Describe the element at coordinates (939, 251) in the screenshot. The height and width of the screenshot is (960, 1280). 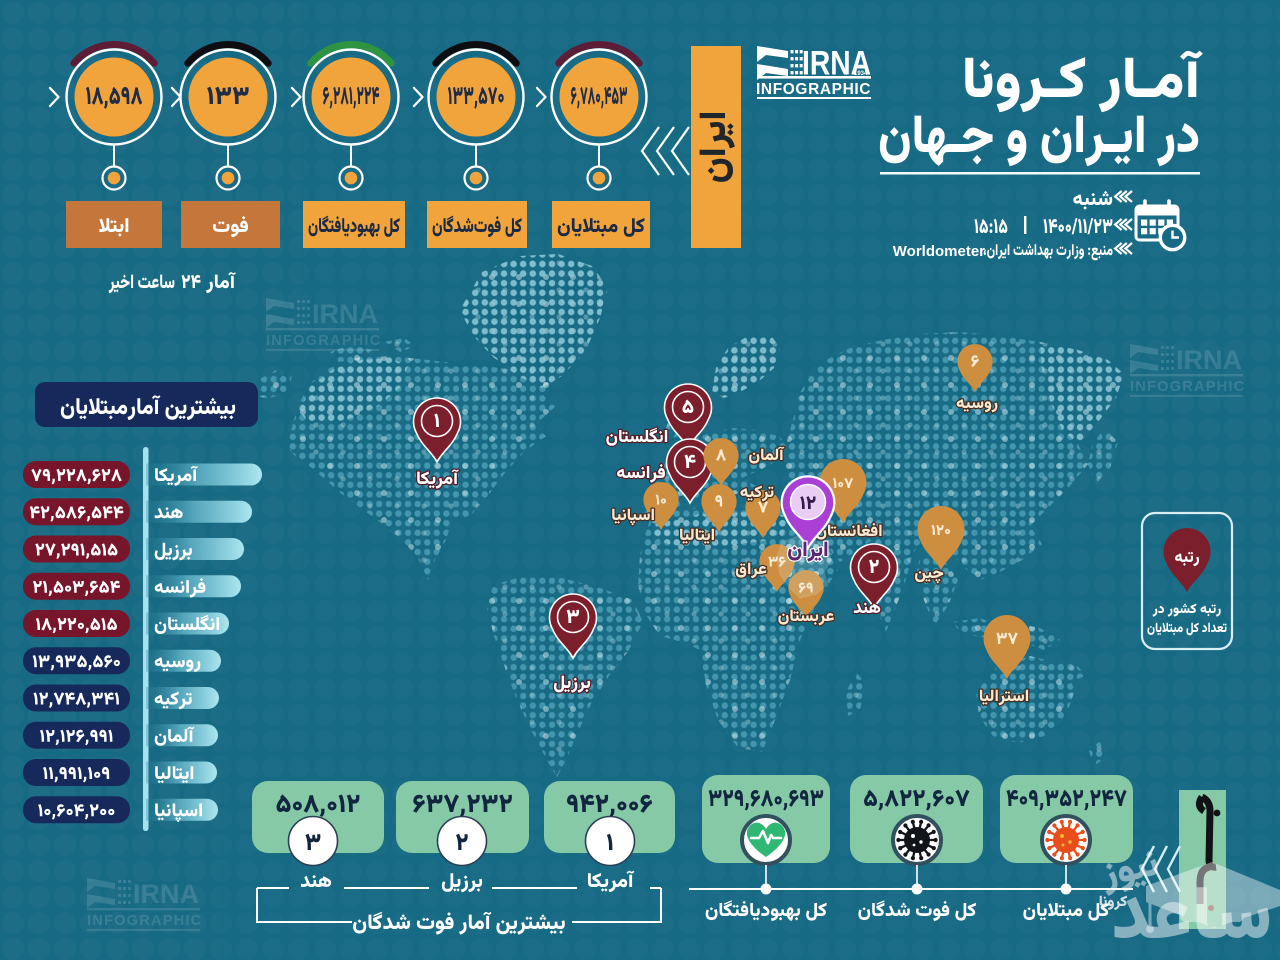
I see `svg-text: Worldometer` at that location.